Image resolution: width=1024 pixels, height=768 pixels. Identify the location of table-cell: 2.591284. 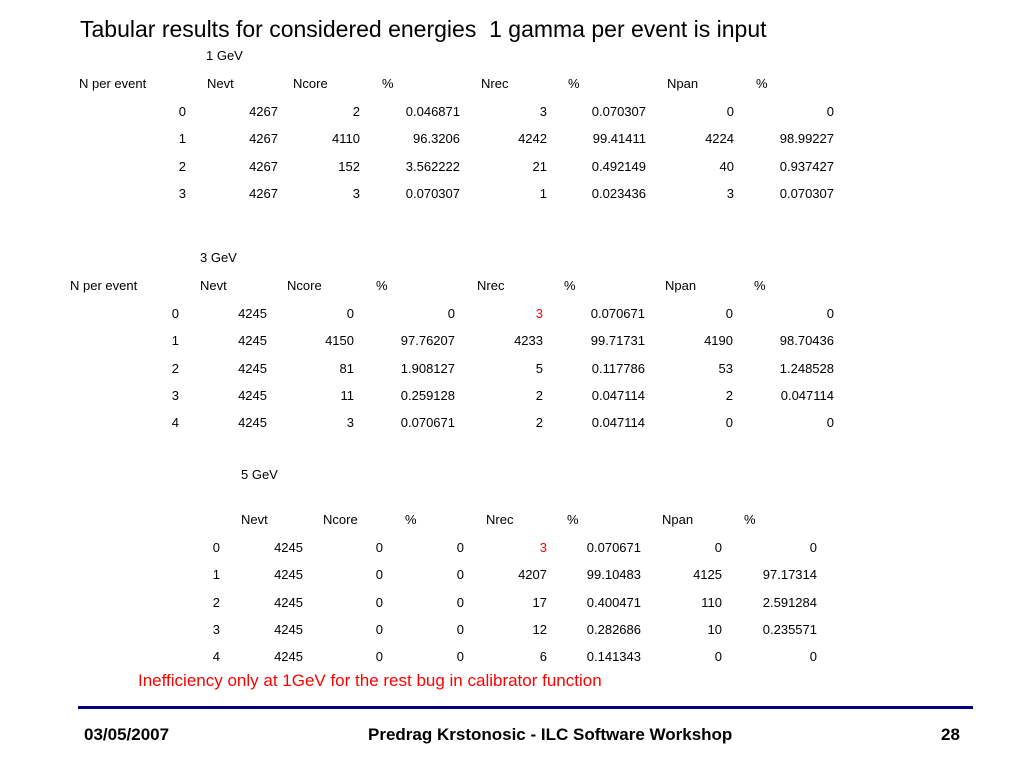
(789, 602).